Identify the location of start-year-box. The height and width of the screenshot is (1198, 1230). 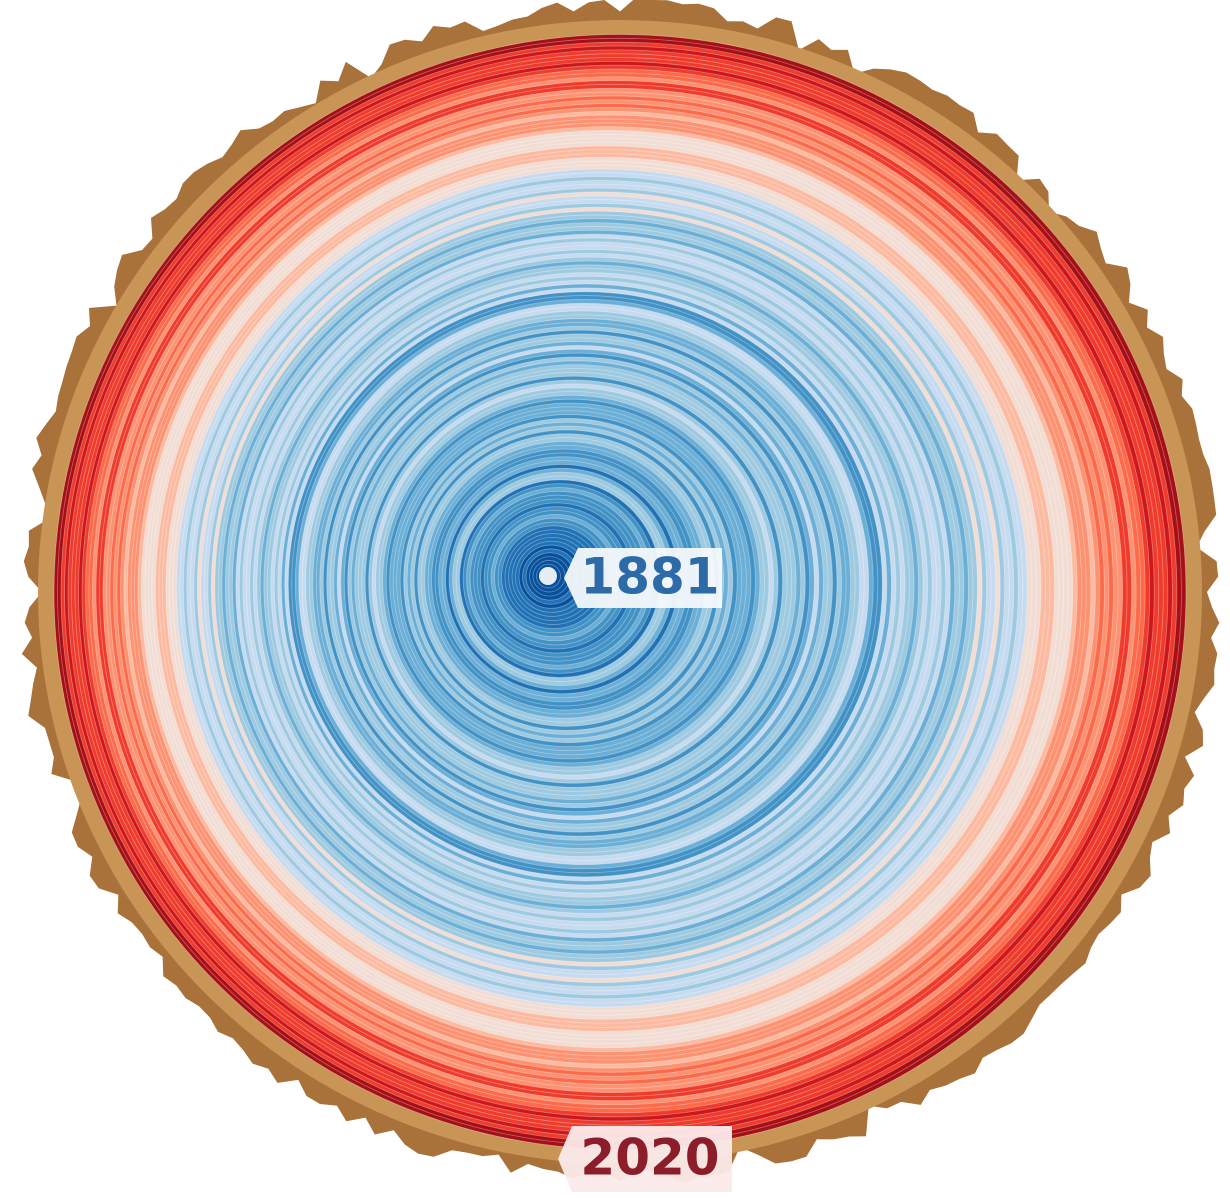
(643, 578).